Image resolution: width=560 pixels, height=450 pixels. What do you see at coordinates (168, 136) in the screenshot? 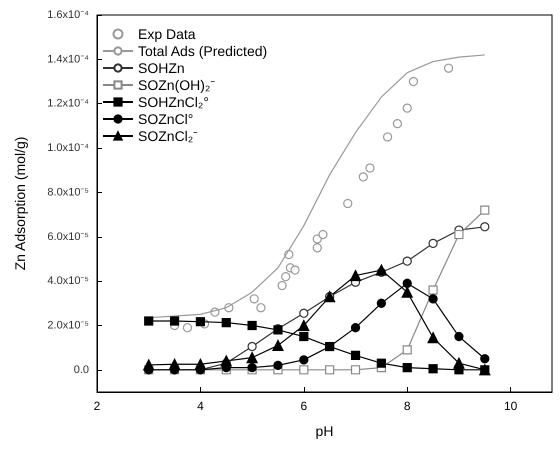
I see `legend-label: SOZnCl₂⁻` at bounding box center [168, 136].